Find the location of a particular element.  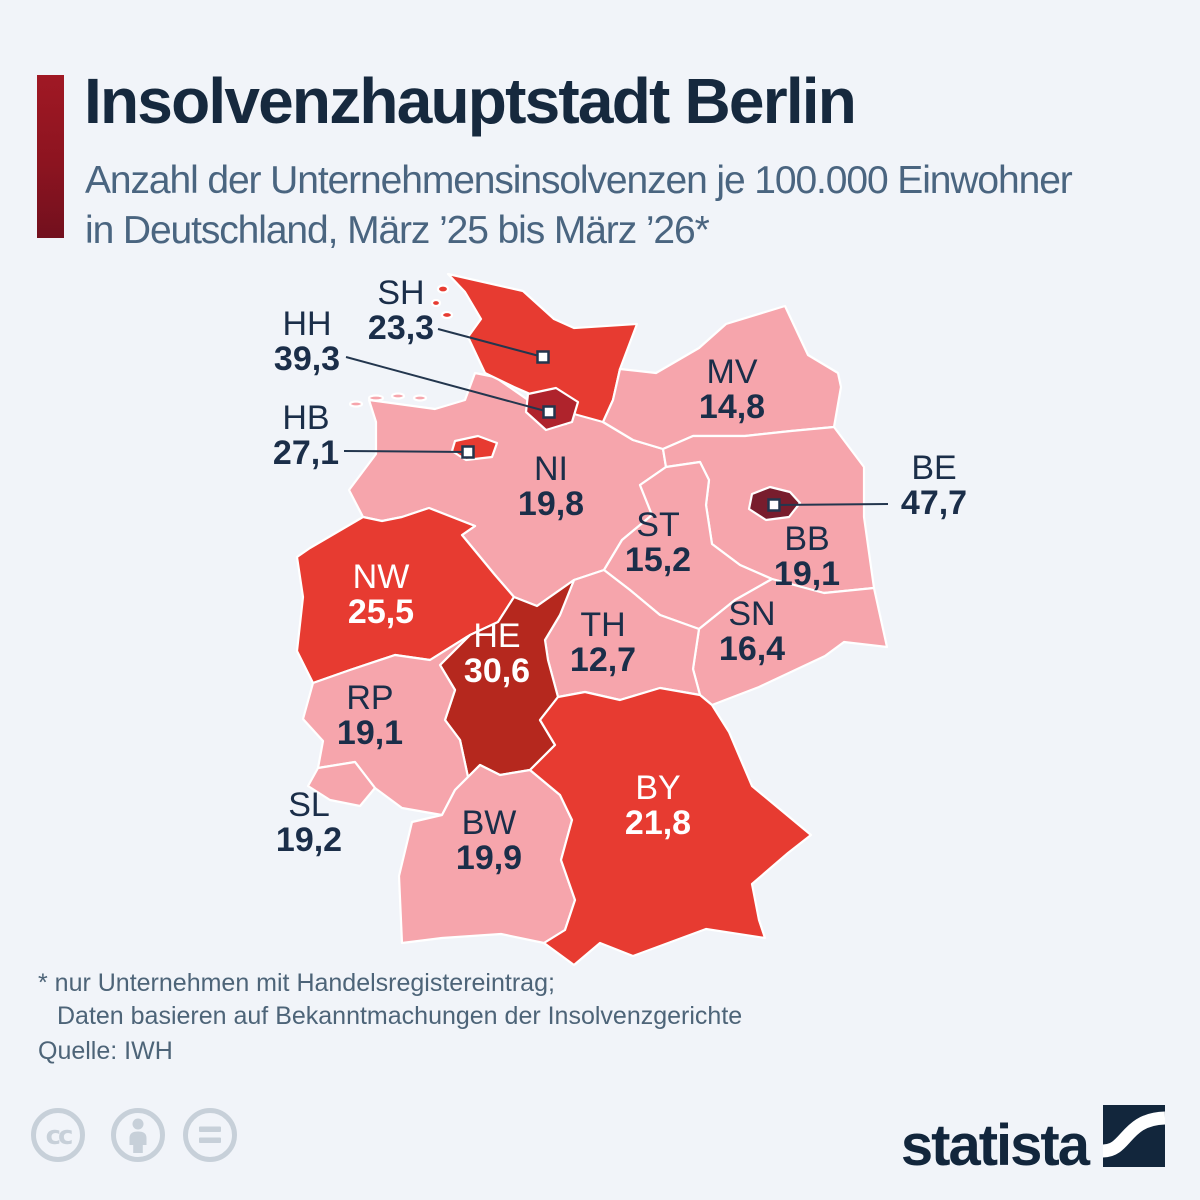

map-label-TH: TH 12,7 is located at coordinates (603, 642).